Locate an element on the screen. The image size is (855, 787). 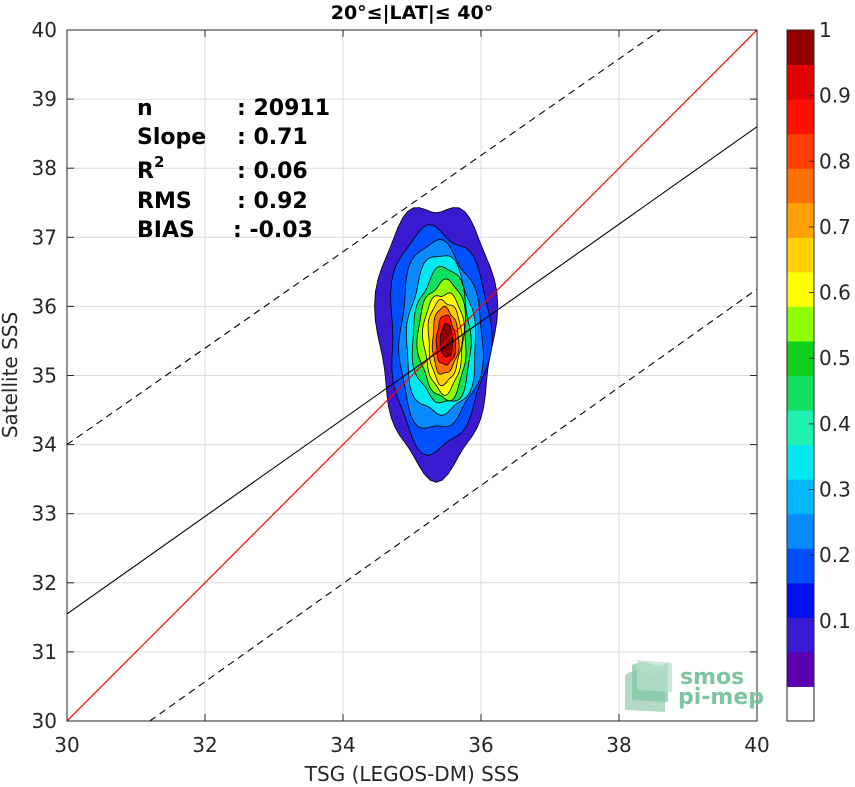
stat-label: Slope is located at coordinates (171, 137).